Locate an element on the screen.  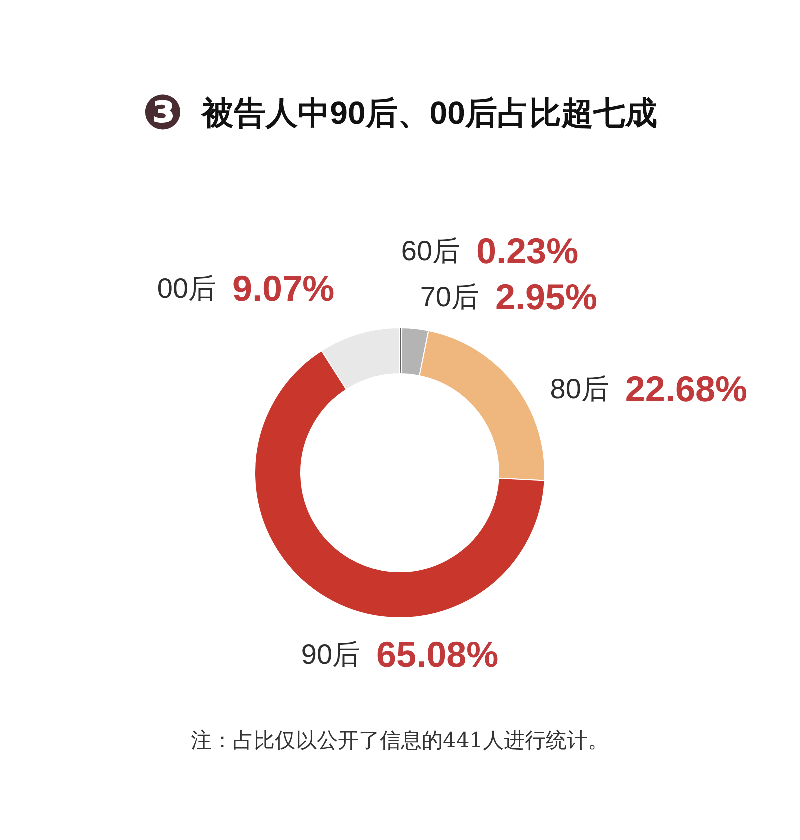
chart-title: ❸ 被告人中90后、00后占比超七成 is located at coordinates (400, 113).